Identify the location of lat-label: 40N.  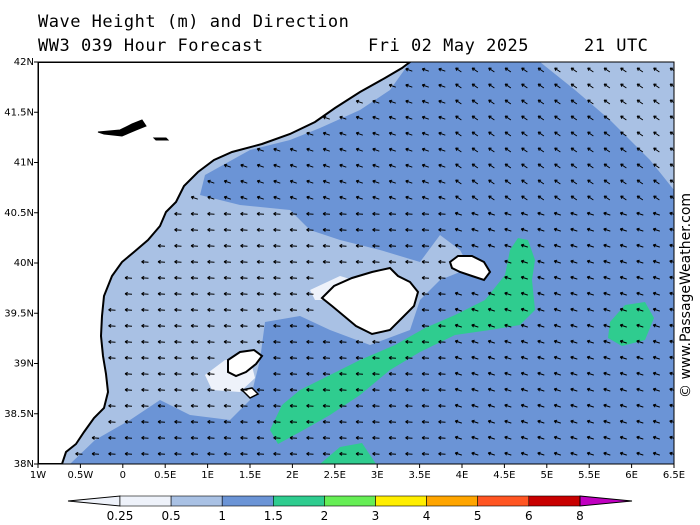
(24, 263).